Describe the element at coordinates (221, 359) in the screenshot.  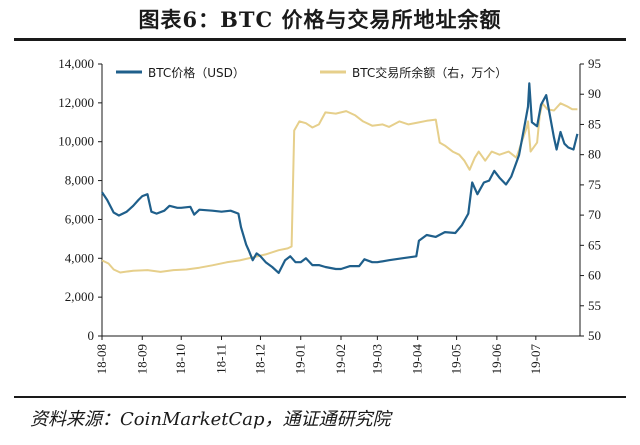
I see `x-tick-label: 18-11` at that location.